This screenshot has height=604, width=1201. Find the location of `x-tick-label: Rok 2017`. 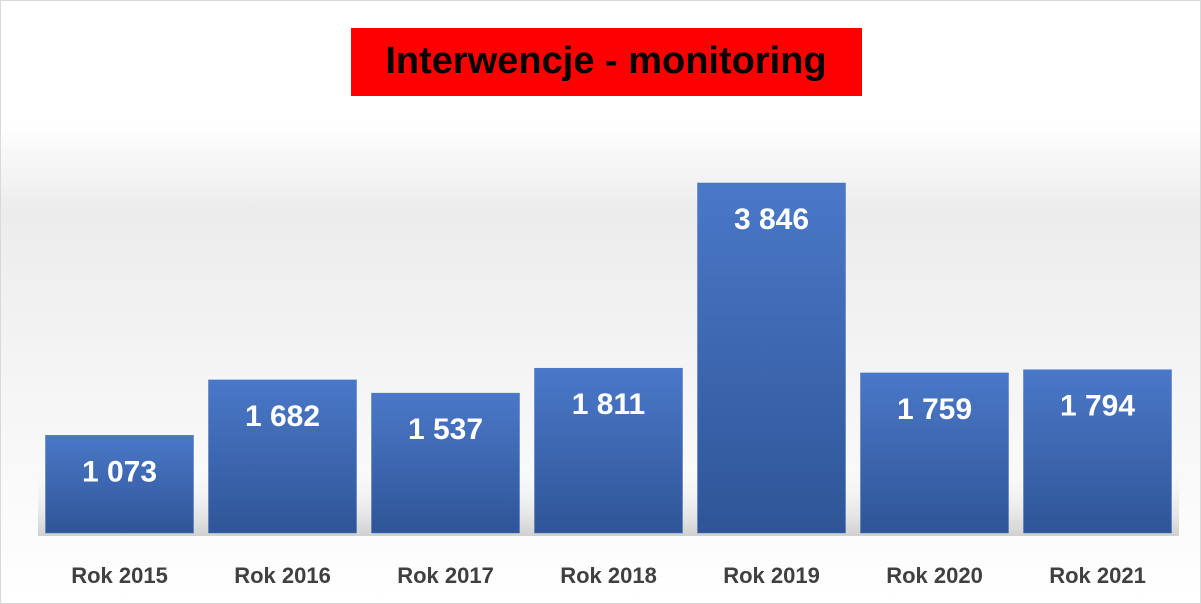

x-tick-label: Rok 2017 is located at coordinates (445, 575).